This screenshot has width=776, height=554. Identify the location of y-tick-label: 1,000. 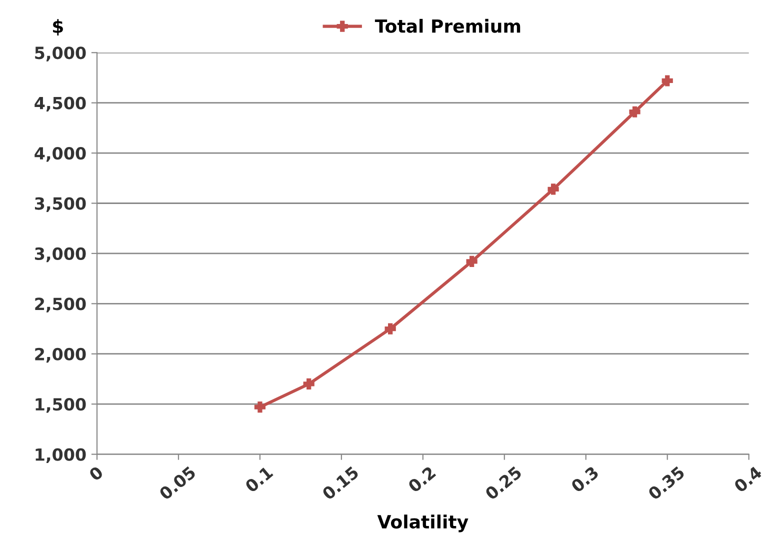
(61, 455).